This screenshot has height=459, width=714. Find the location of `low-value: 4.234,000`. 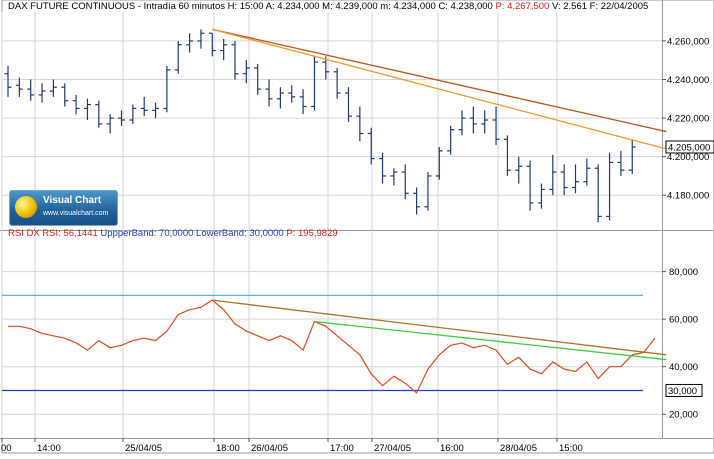

low-value: 4.234,000 is located at coordinates (413, 6).